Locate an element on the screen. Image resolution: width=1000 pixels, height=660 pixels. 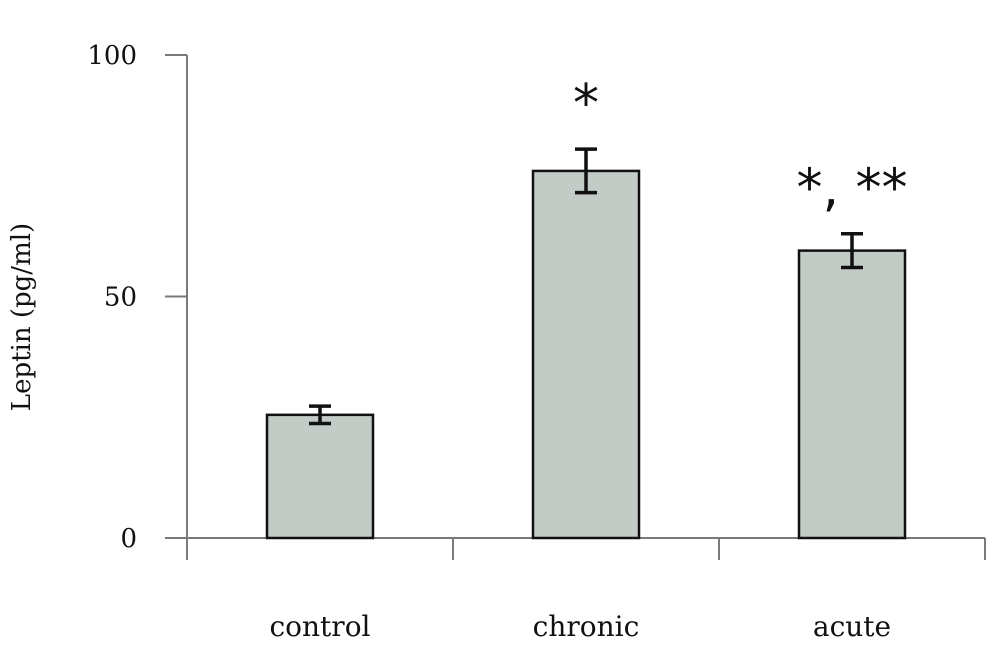
y-tick-label: 0 is located at coordinates (128, 539).